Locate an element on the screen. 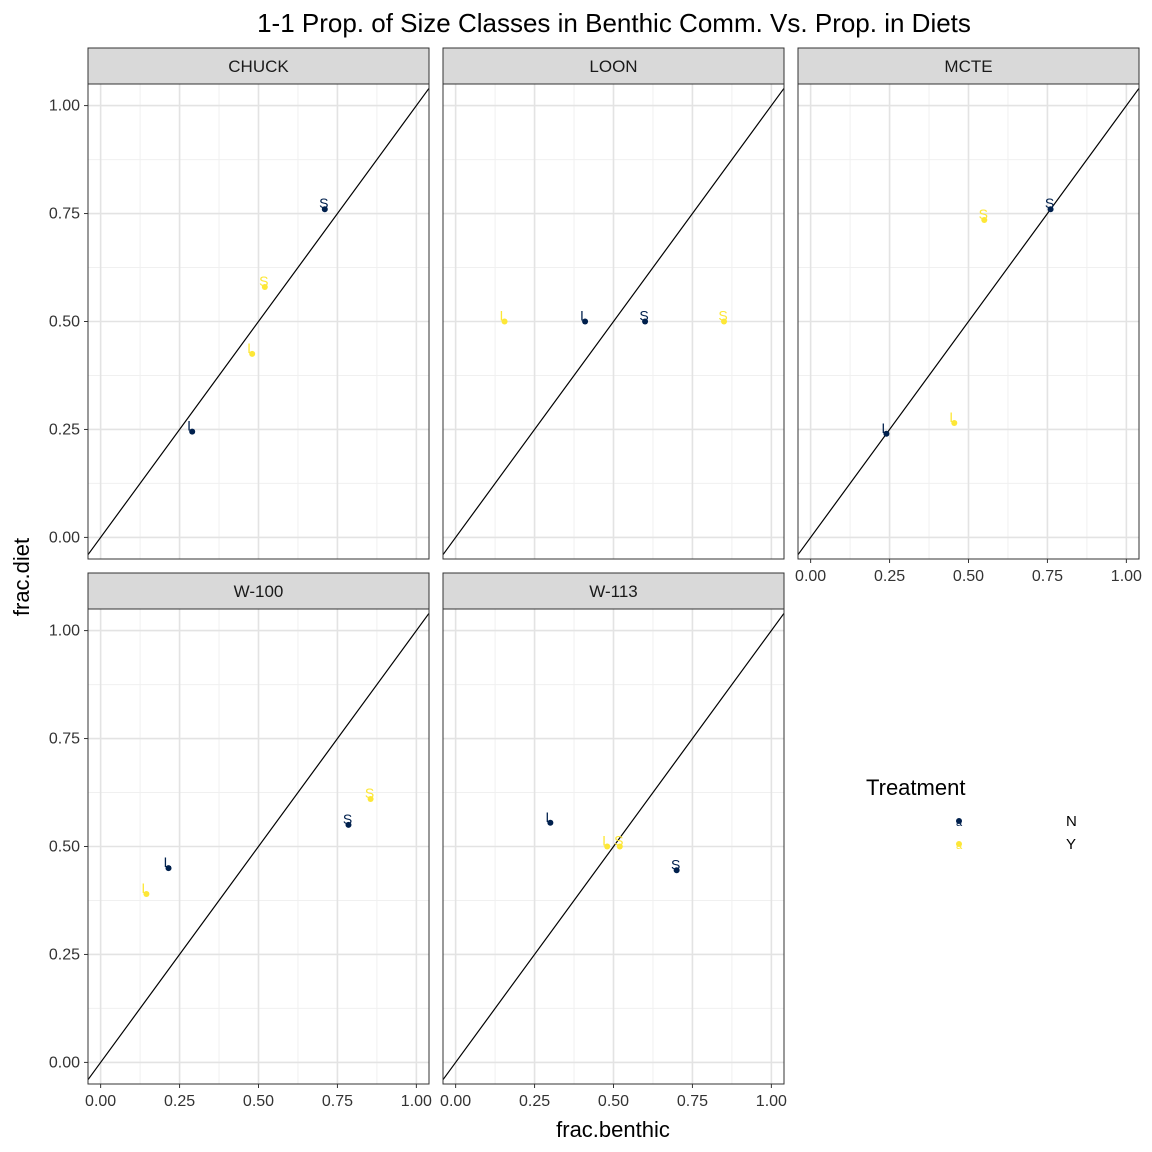 This screenshot has width=1152, height=1152. panel-border is located at coordinates (613, 321).